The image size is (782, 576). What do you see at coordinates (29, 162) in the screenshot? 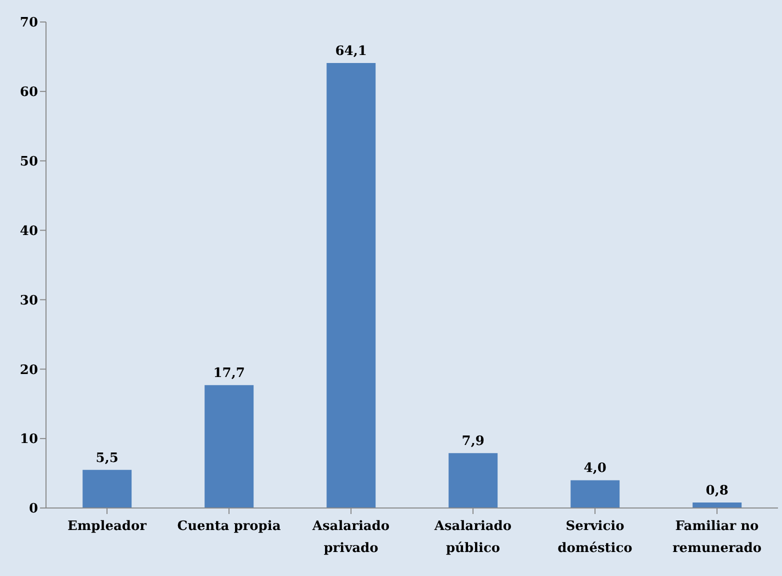
I see `y-tick-label: 50` at bounding box center [29, 162].